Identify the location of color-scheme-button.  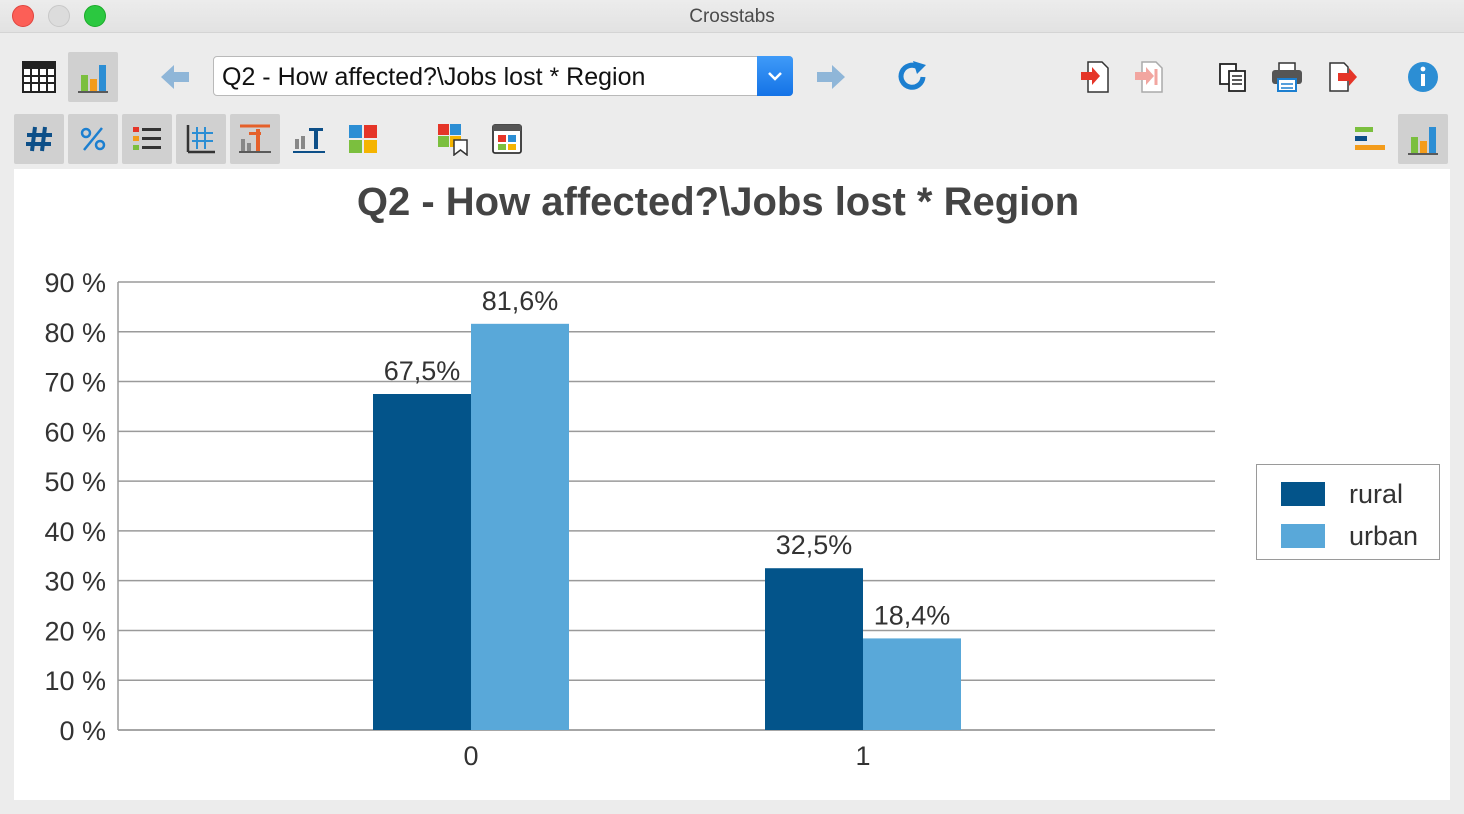
(363, 139).